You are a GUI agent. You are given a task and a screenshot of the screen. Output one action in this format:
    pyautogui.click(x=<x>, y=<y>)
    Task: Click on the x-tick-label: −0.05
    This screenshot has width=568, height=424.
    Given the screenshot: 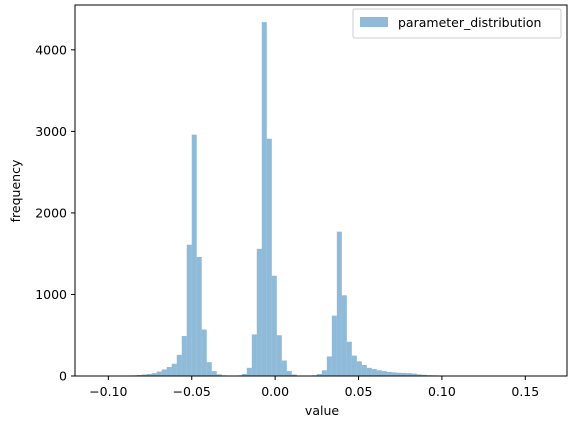 What is the action you would take?
    pyautogui.click(x=192, y=391)
    